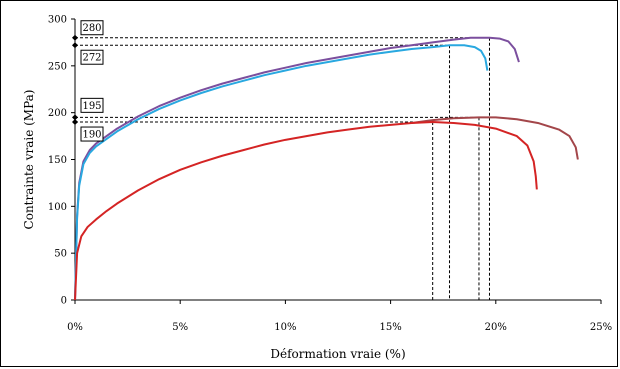 This screenshot has height=369, width=620. What do you see at coordinates (75, 327) in the screenshot?
I see `x-tick-label: 0%` at bounding box center [75, 327].